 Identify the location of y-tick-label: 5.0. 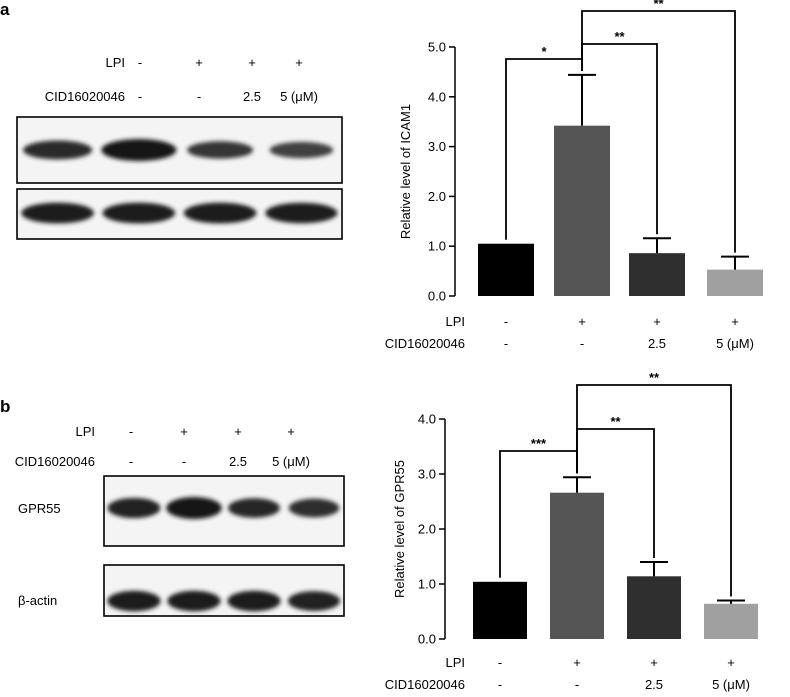
(437, 47).